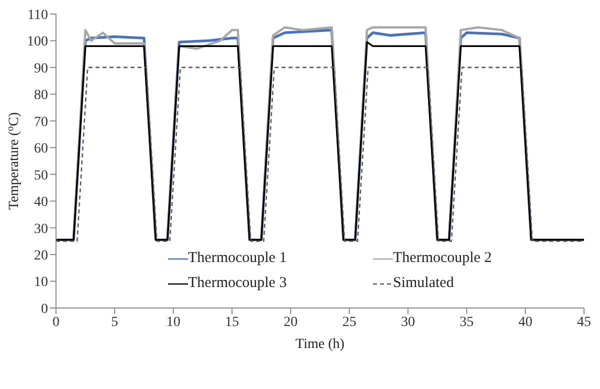 This screenshot has width=600, height=389. I want to click on y-tick-label: 100, so click(37, 42).